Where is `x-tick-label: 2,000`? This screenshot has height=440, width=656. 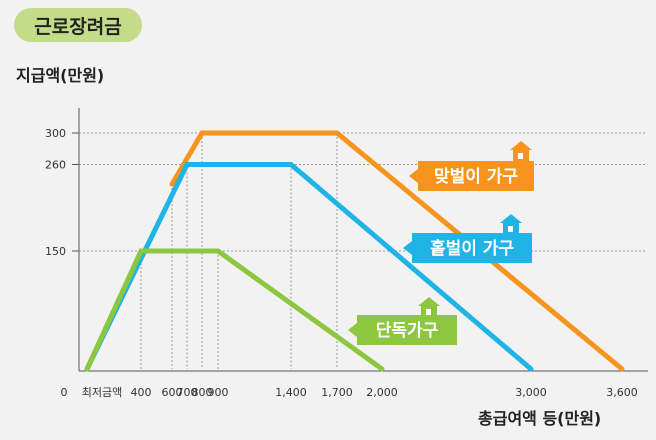
x-tick-label: 2,000 is located at coordinates (382, 392).